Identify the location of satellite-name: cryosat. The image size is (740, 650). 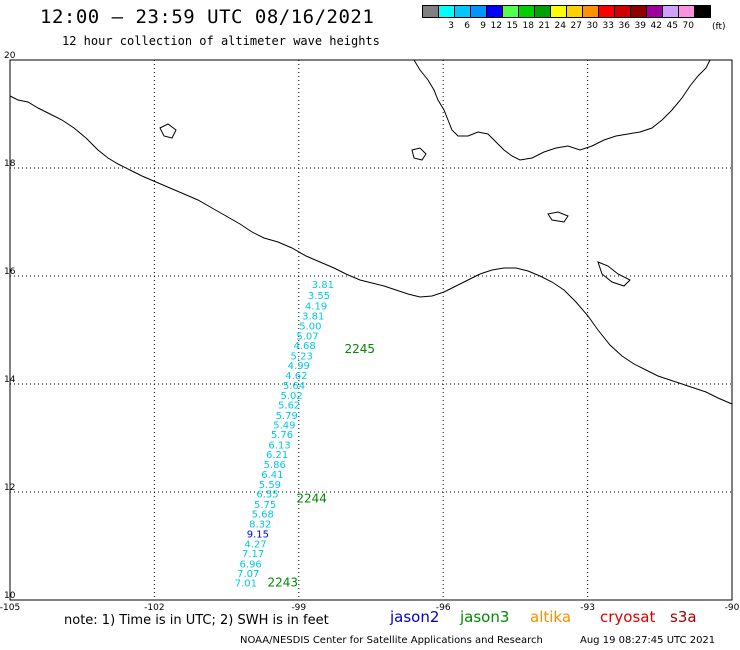
(628, 617).